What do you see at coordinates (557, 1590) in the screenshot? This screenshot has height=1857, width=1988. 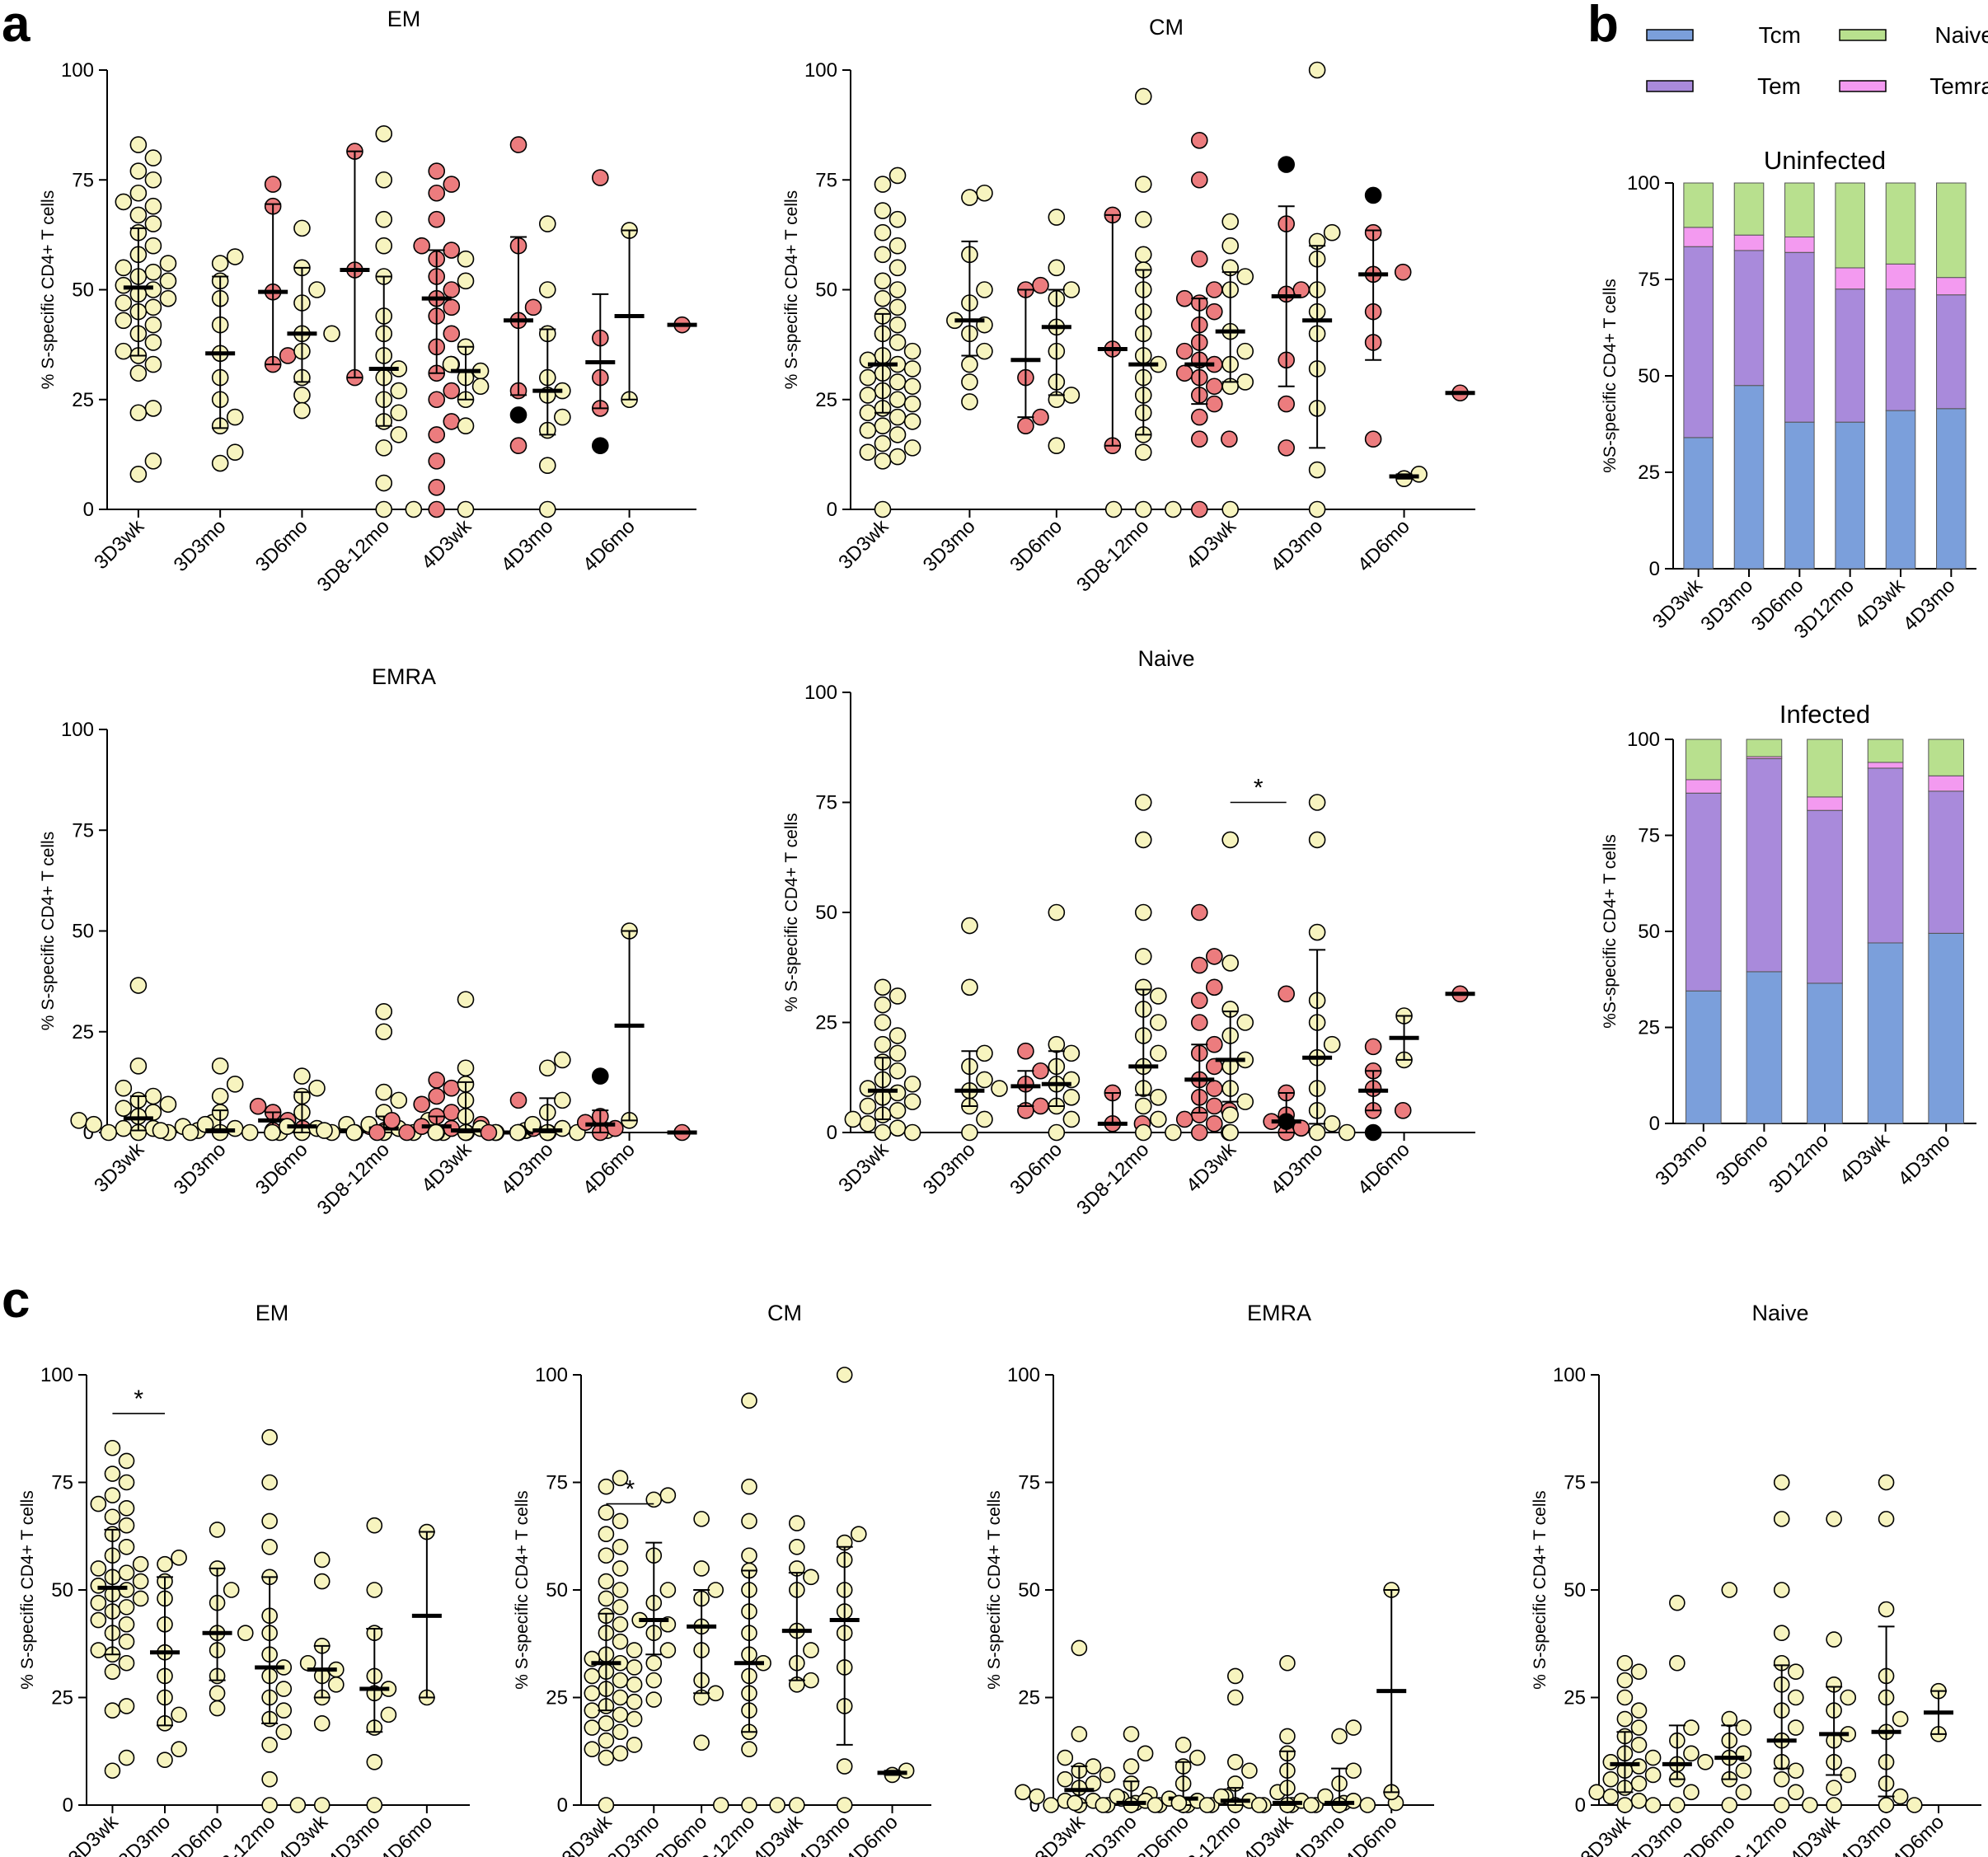 I see `y-tick-label: 50` at bounding box center [557, 1590].